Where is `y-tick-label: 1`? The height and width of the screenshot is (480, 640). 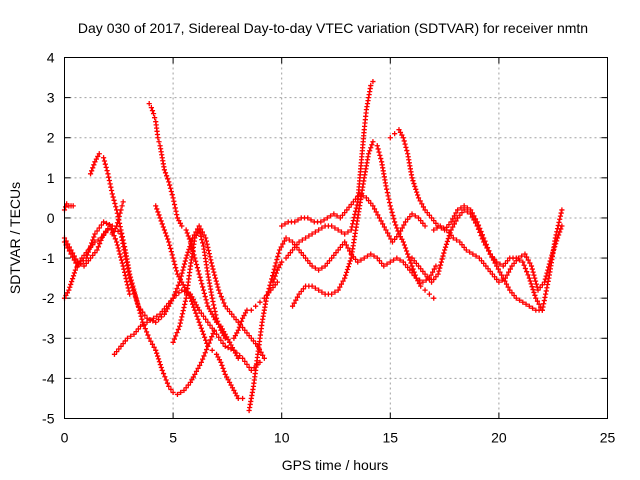 y-tick-label: 1 is located at coordinates (51, 178).